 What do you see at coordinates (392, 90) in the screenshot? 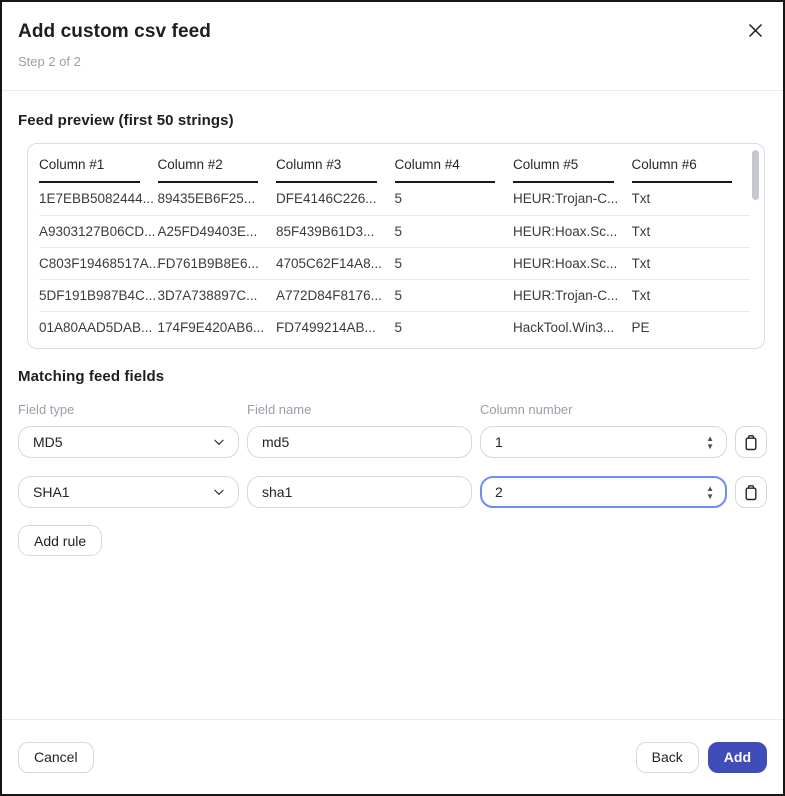
I see `header-divider` at bounding box center [392, 90].